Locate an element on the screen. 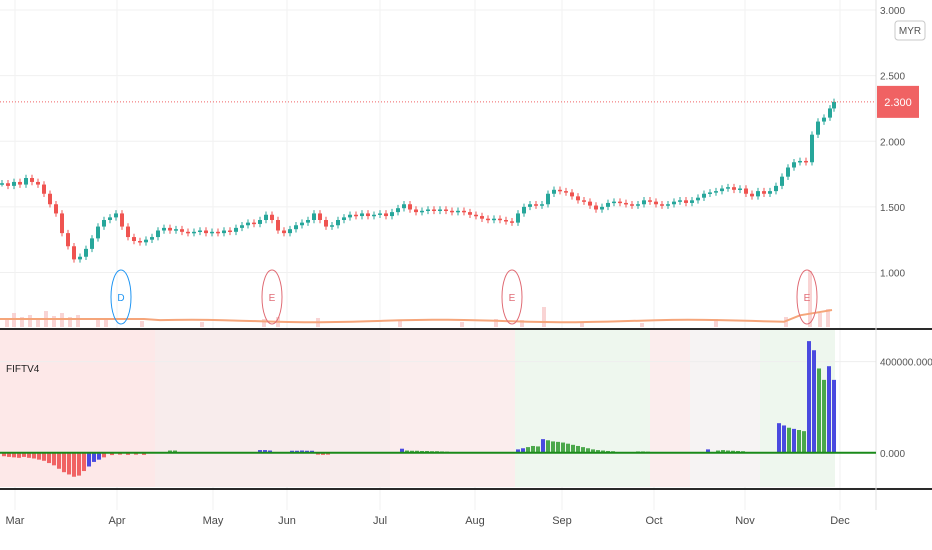 The width and height of the screenshot is (932, 550). time-tick-label: Apr is located at coordinates (116, 521).